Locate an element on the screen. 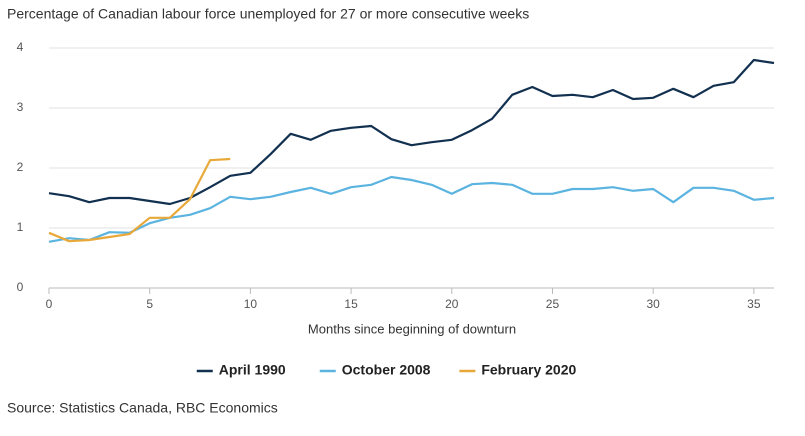 The width and height of the screenshot is (805, 436). x-tick-label: 5 is located at coordinates (149, 304).